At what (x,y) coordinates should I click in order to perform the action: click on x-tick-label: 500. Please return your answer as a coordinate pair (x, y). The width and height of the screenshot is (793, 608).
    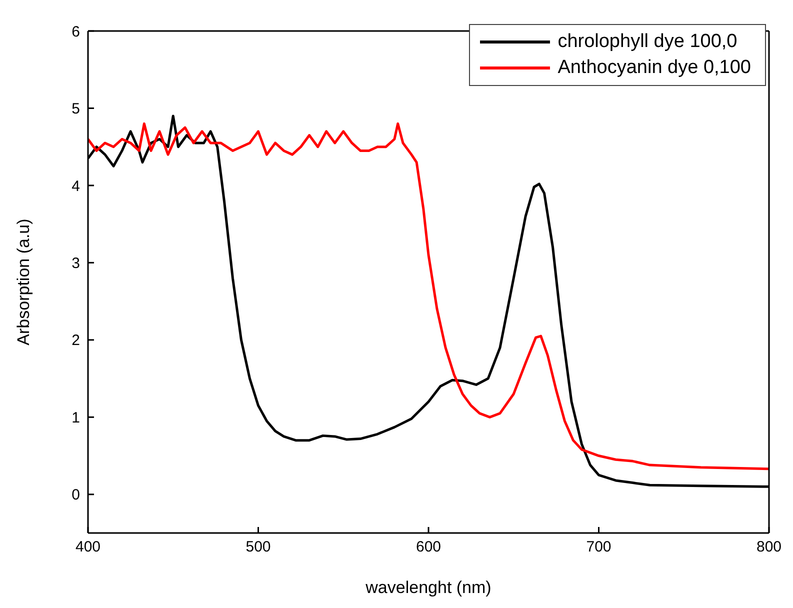
    Looking at the image, I should click on (258, 547).